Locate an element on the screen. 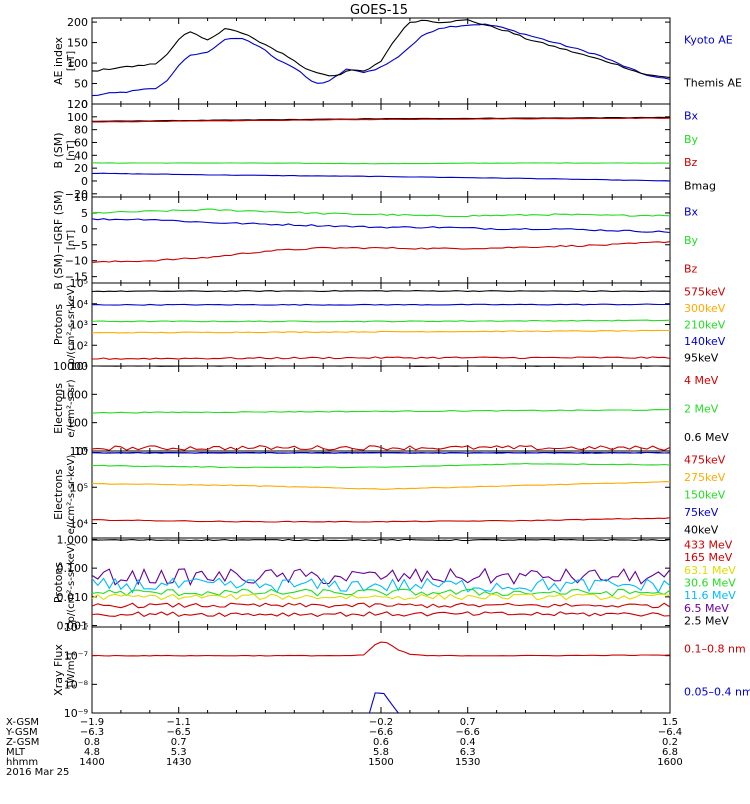  legend-electrons2-4: 40keV is located at coordinates (701, 529).